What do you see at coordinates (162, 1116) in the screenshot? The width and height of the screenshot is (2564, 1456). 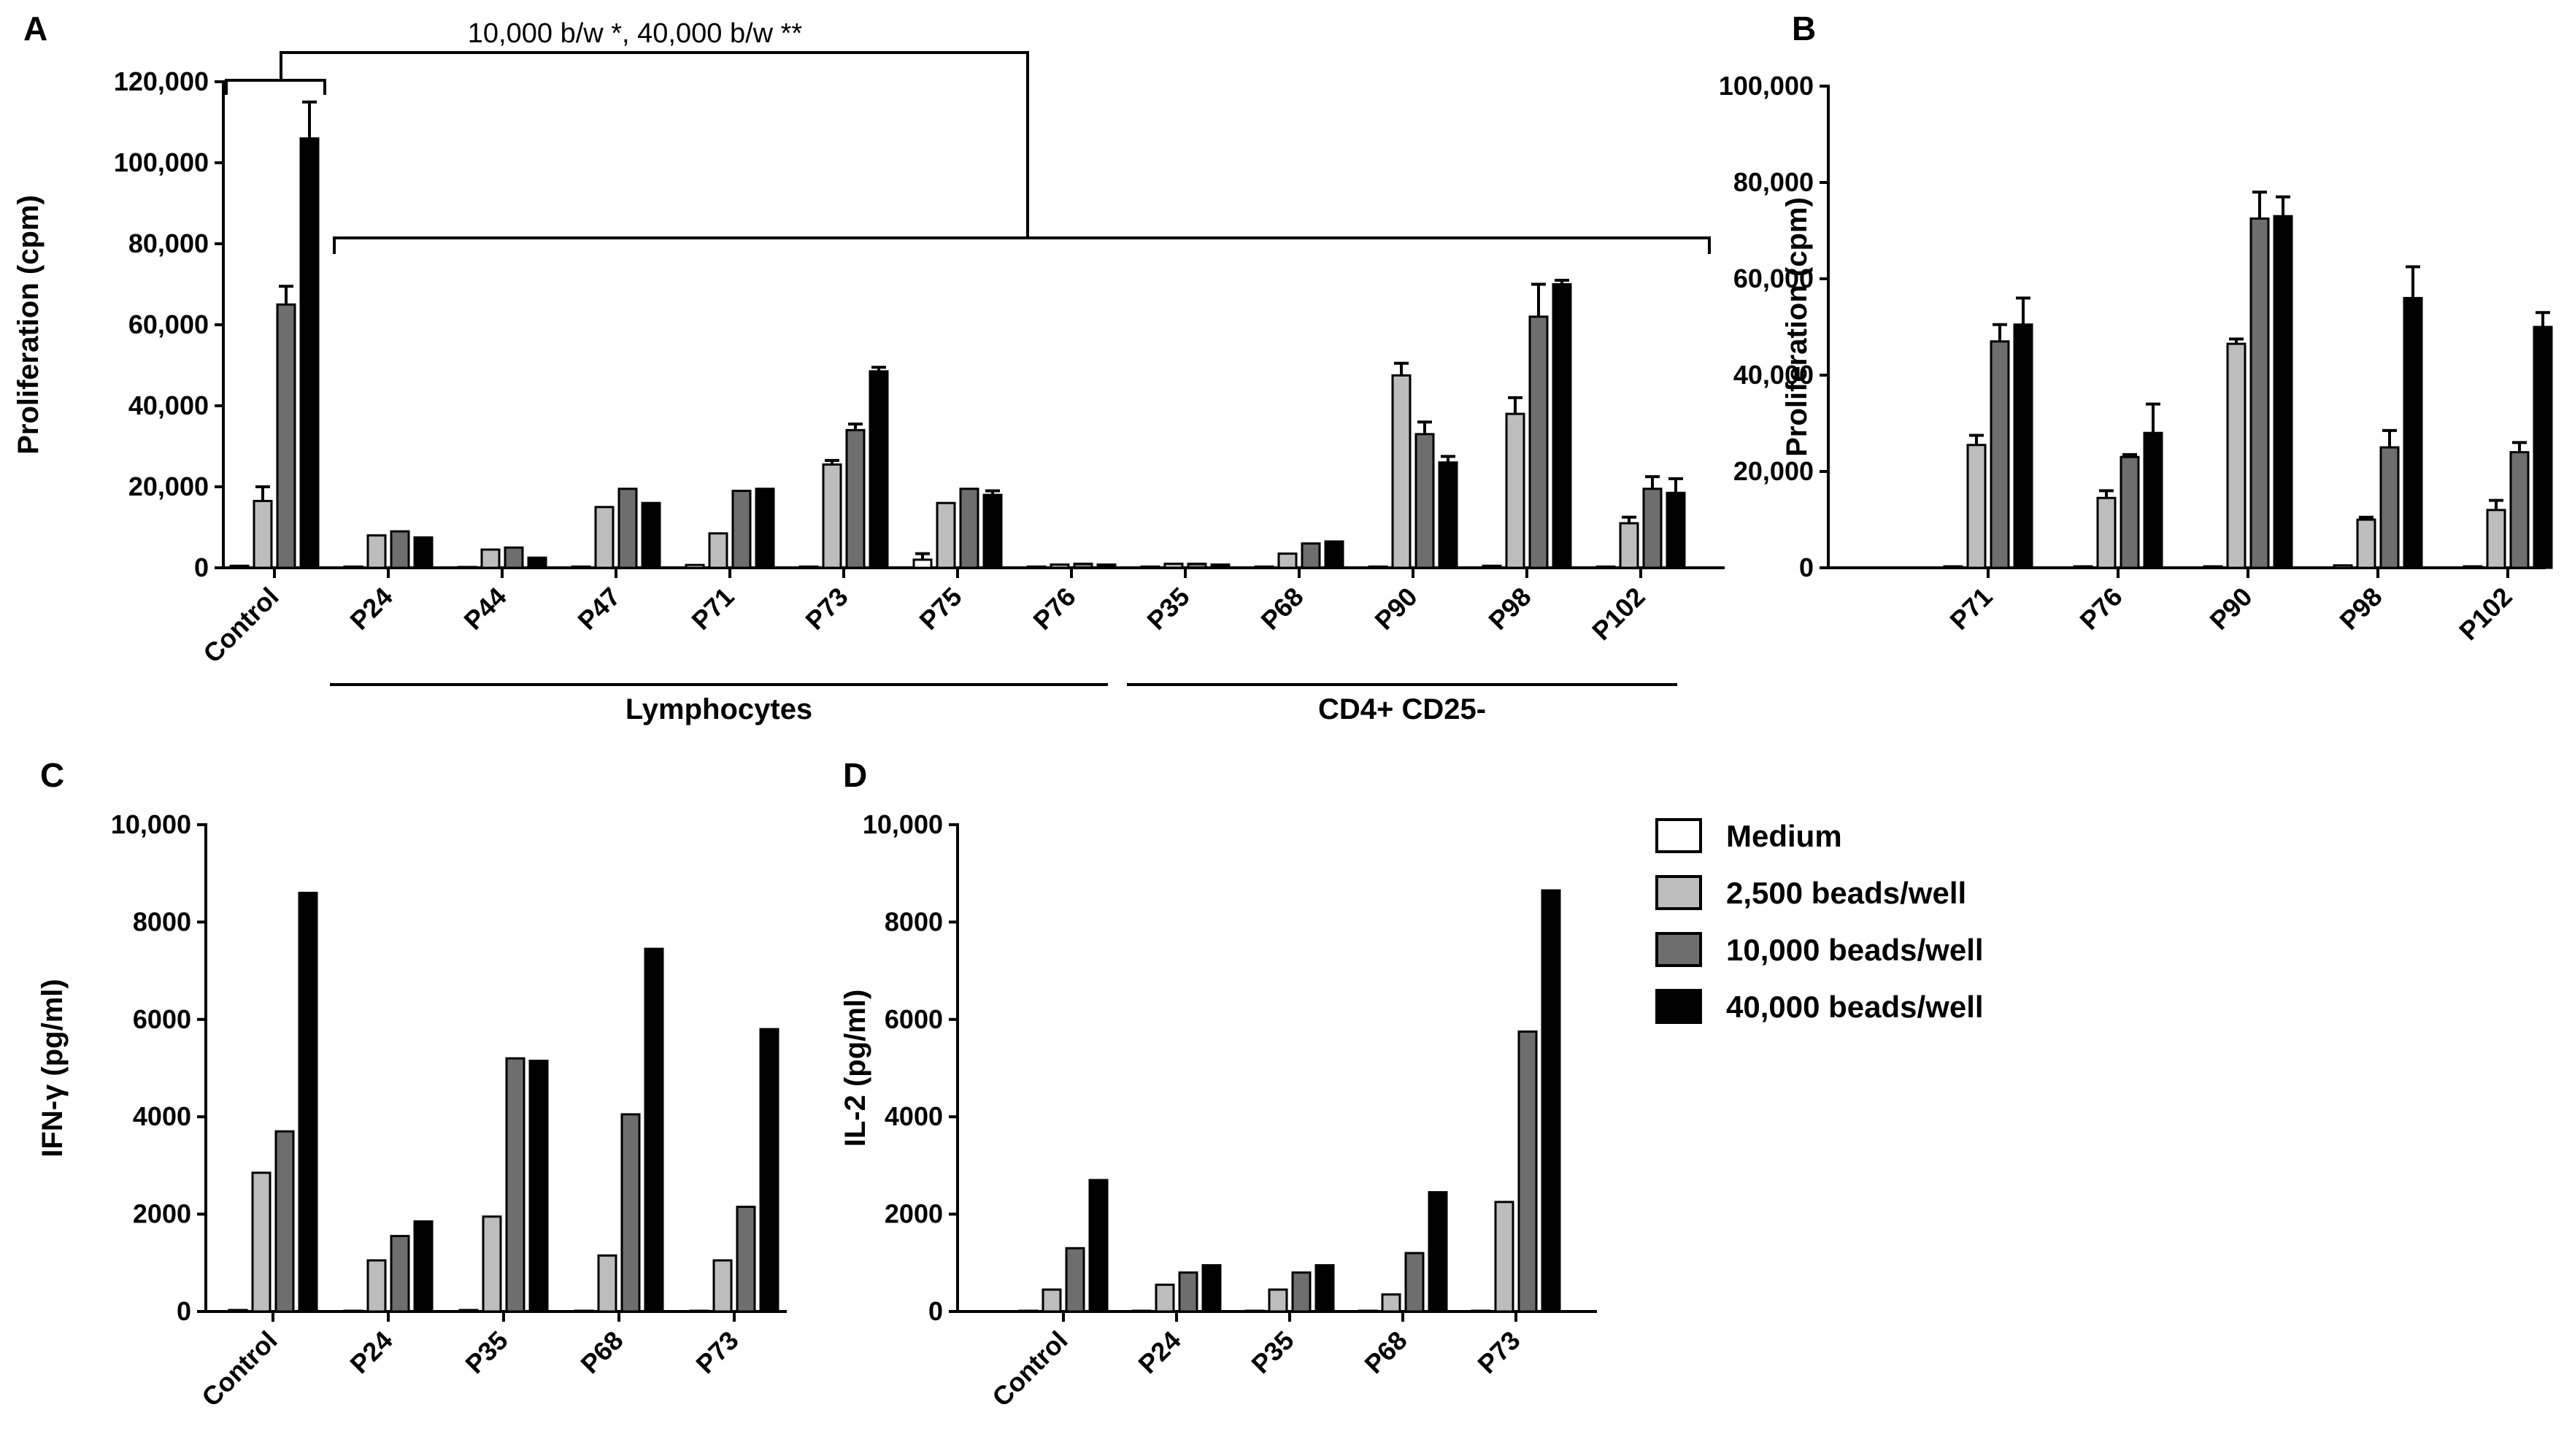 I see `y-tick-label: 4000` at bounding box center [162, 1116].